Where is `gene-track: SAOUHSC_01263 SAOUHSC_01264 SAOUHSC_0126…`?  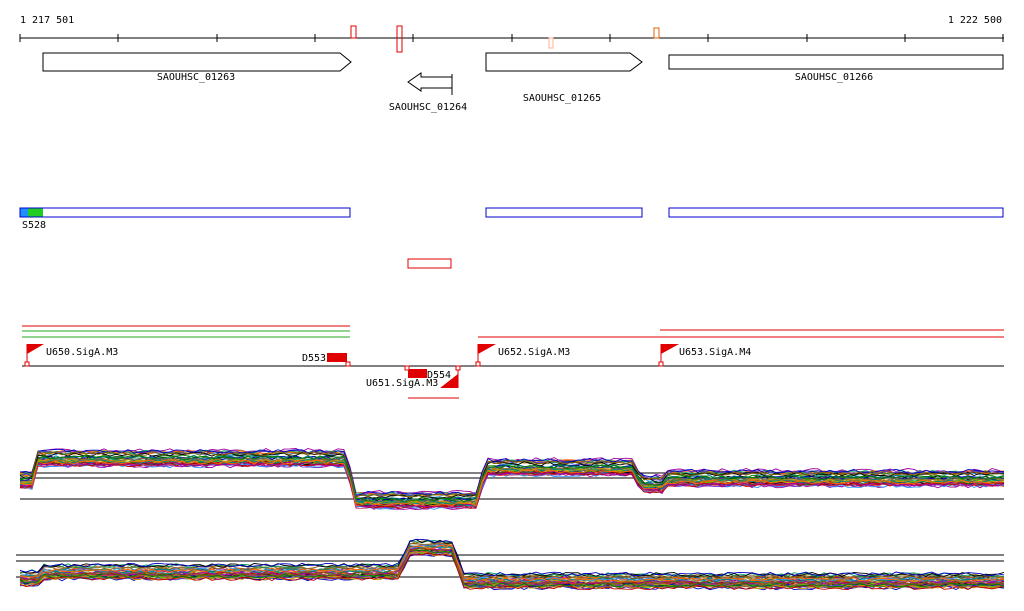
gene-track: SAOUHSC_01263 SAOUHSC_01264 SAOUHSC_0126… is located at coordinates (523, 82).